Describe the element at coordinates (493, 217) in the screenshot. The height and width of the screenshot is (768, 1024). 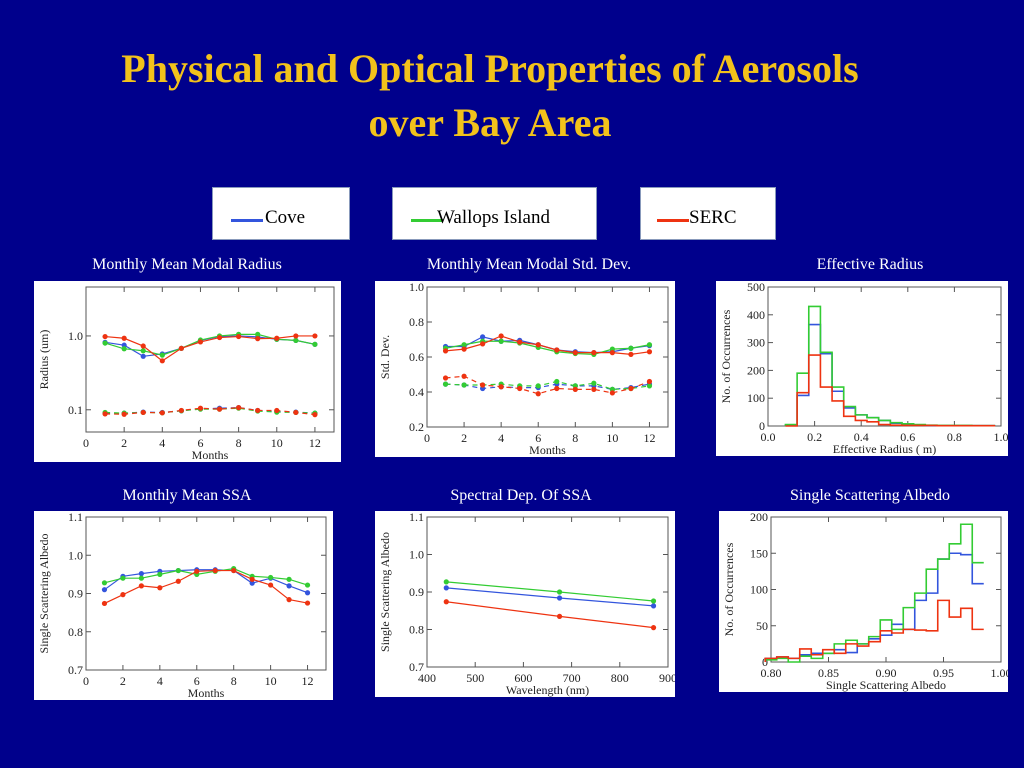
I see `legend-label: Wallops Island` at that location.